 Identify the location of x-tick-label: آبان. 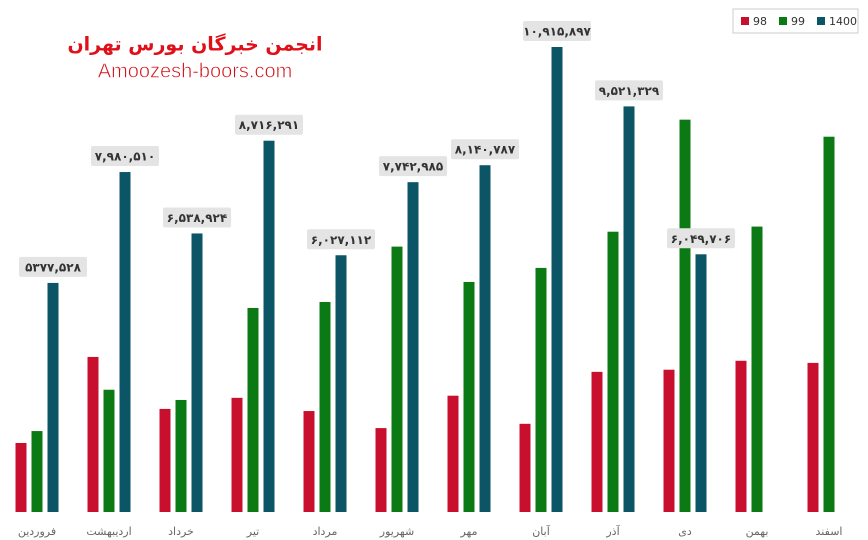
(541, 531).